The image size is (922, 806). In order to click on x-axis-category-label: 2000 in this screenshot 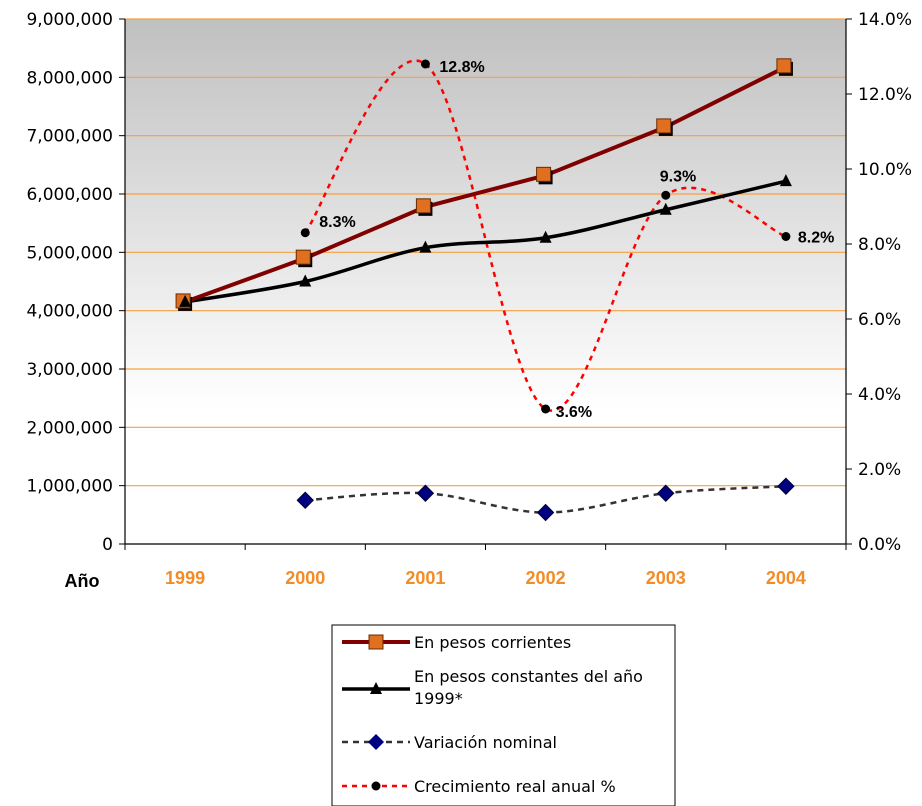, I will do `click(305, 578)`.